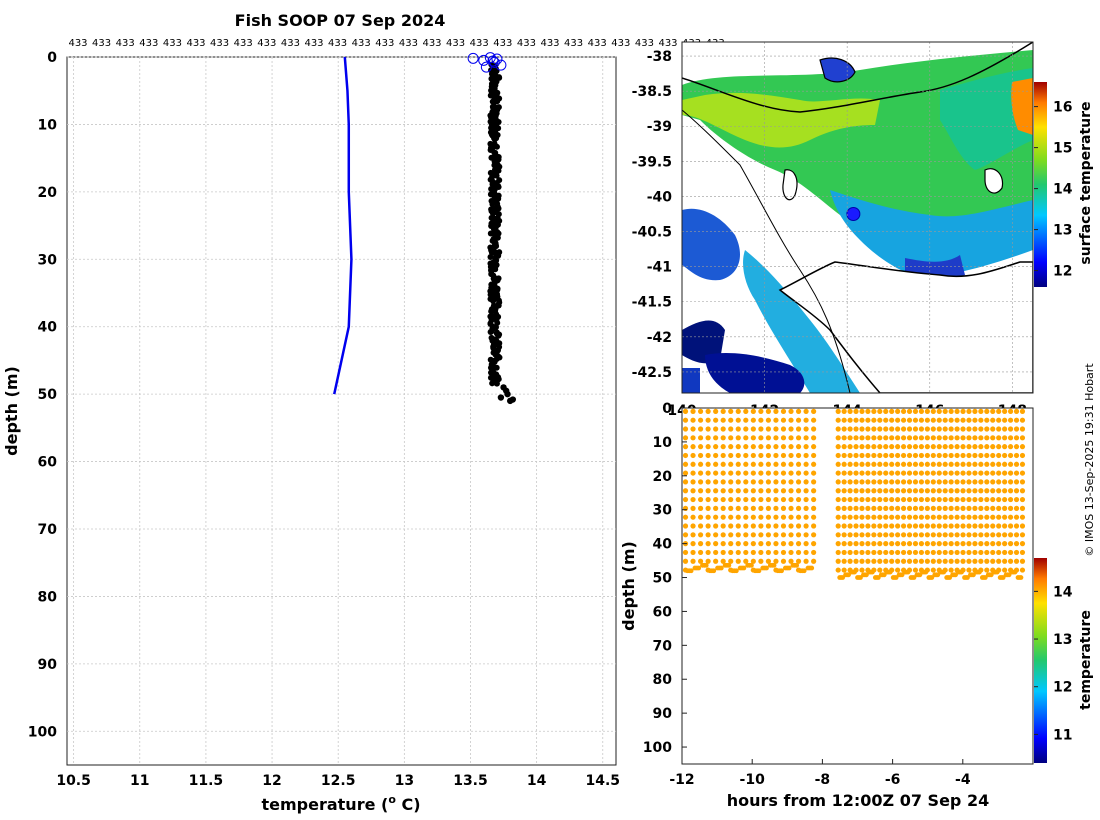 The width and height of the screenshot is (1100, 820). I want to click on section-y-tick-label: 90, so click(663, 714).